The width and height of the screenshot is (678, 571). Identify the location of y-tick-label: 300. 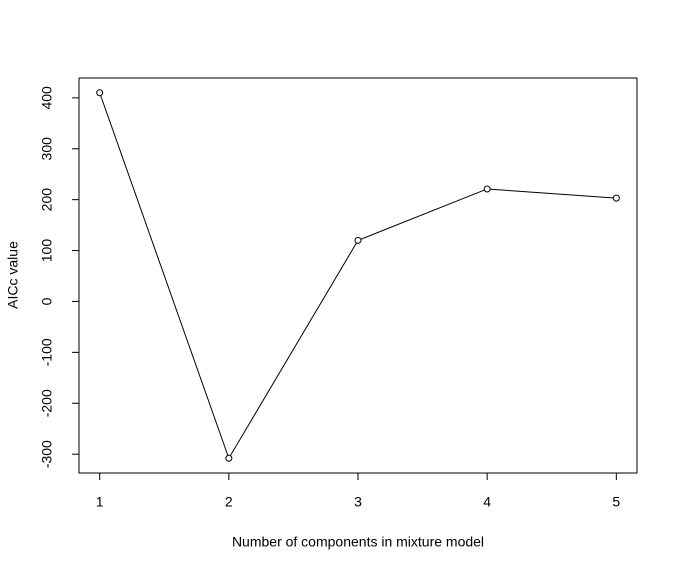
(47, 149).